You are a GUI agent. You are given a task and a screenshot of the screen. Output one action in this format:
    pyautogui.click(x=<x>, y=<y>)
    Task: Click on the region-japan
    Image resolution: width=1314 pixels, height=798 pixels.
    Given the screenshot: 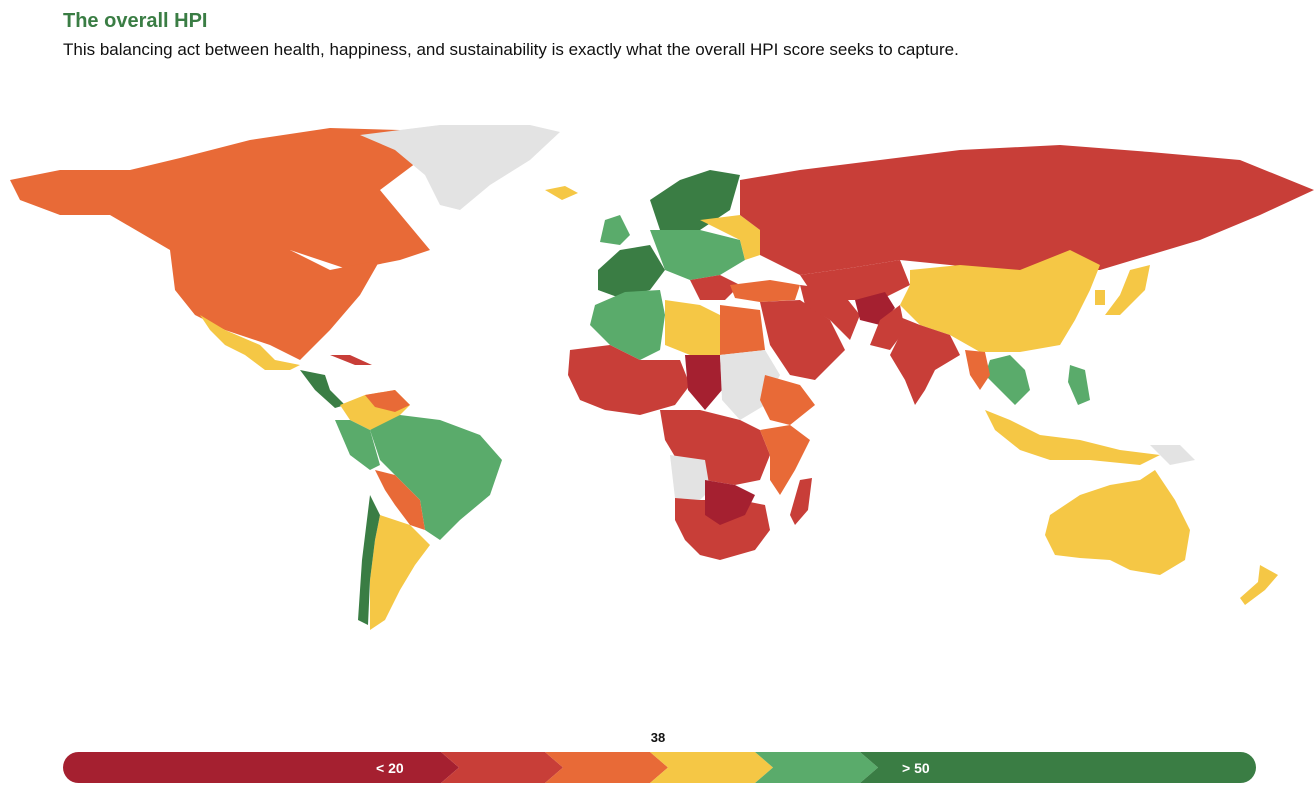 What is the action you would take?
    pyautogui.click(x=1127, y=290)
    